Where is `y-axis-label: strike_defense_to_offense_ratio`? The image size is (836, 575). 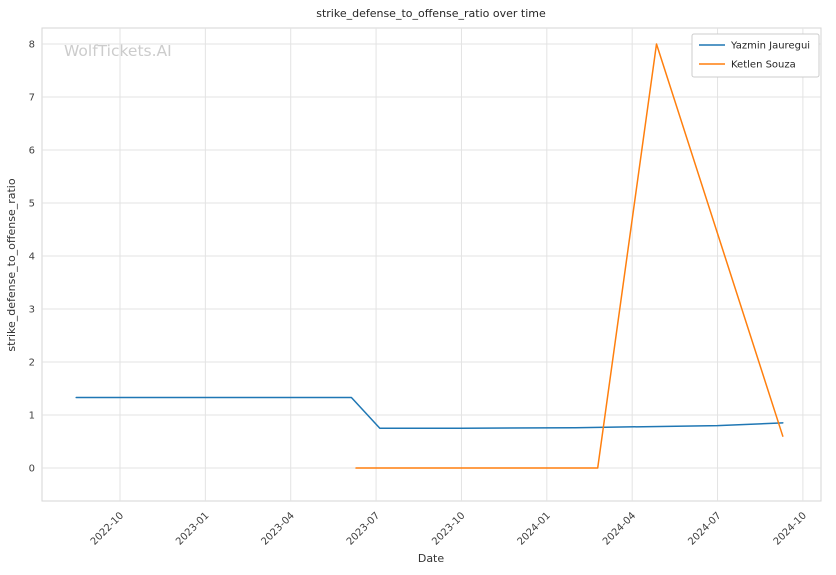
y-axis-label: strike_defense_to_offense_ratio is located at coordinates (11, 264).